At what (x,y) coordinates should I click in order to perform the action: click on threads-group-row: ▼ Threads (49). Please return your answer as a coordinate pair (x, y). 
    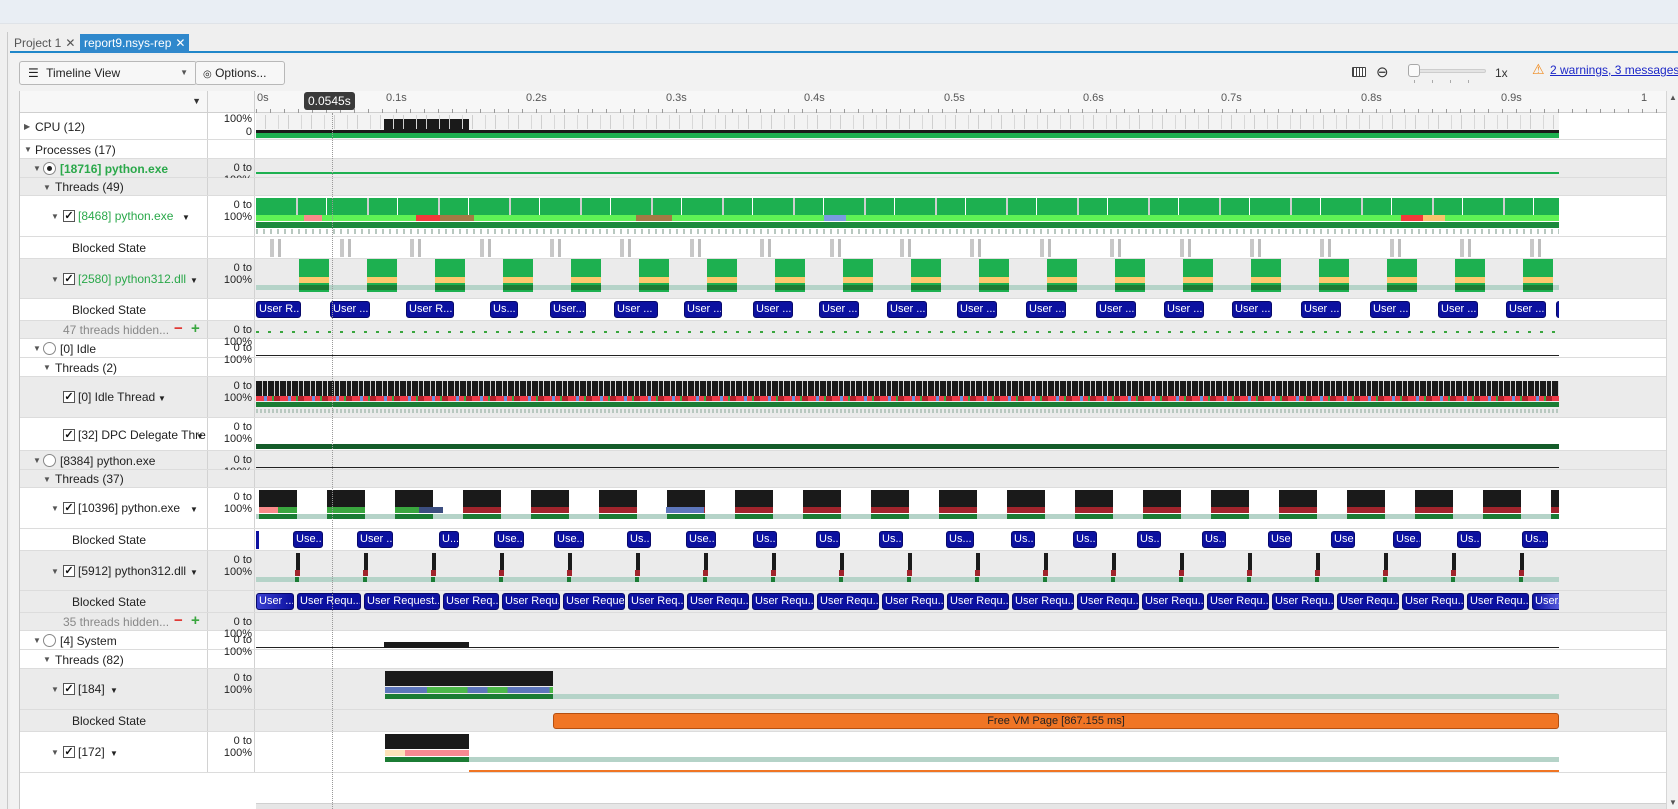
    Looking at the image, I should click on (849, 187).